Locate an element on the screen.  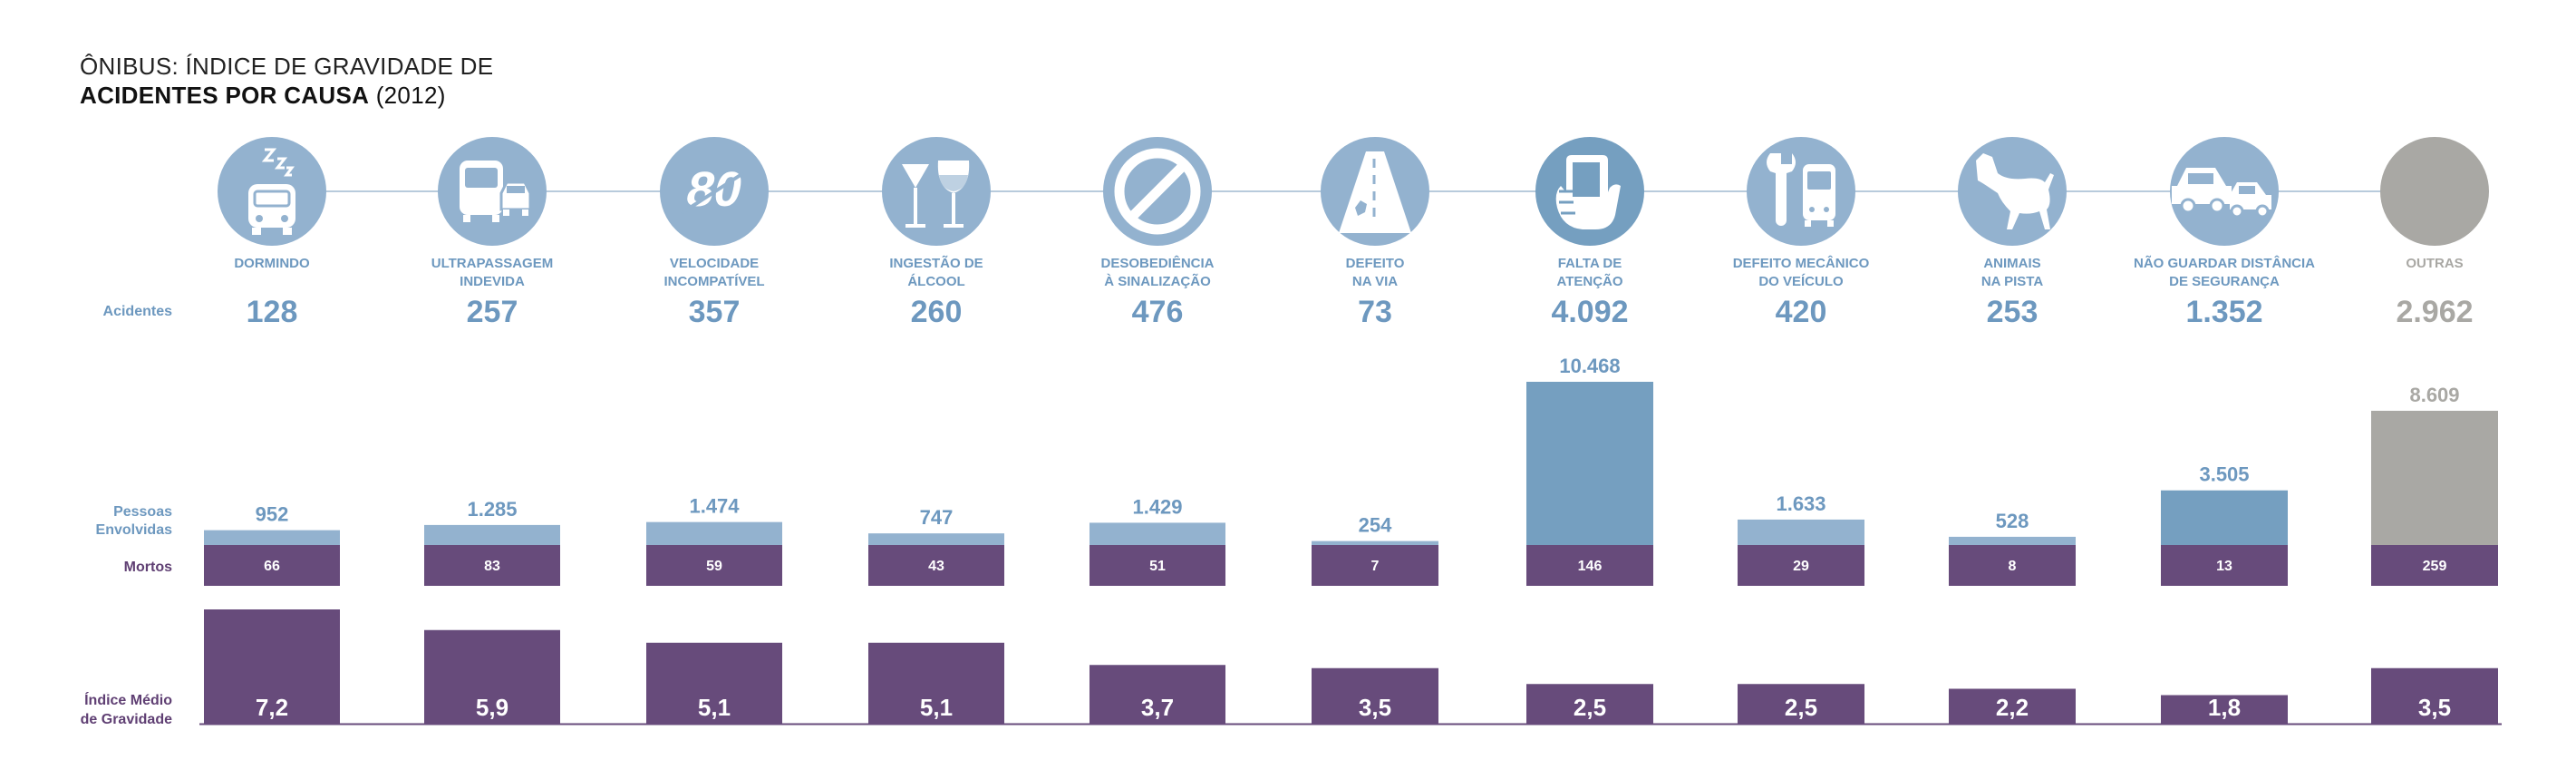
category-label-line2: INCOMPATÍVEL is located at coordinates (713, 281).